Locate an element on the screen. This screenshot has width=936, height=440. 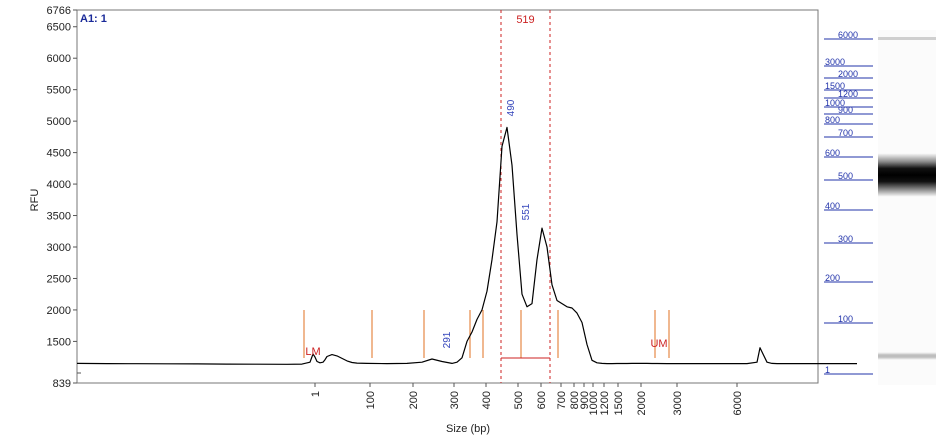
ladder-size-label: 1000 is located at coordinates (835, 103).